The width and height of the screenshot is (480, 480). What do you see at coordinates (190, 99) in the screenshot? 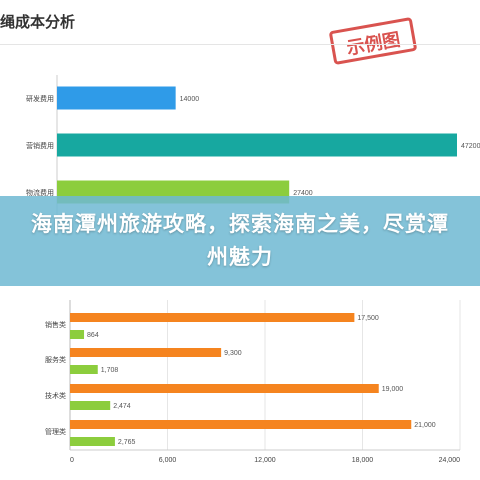
I see `chart1-value-label: 14000` at bounding box center [190, 99].